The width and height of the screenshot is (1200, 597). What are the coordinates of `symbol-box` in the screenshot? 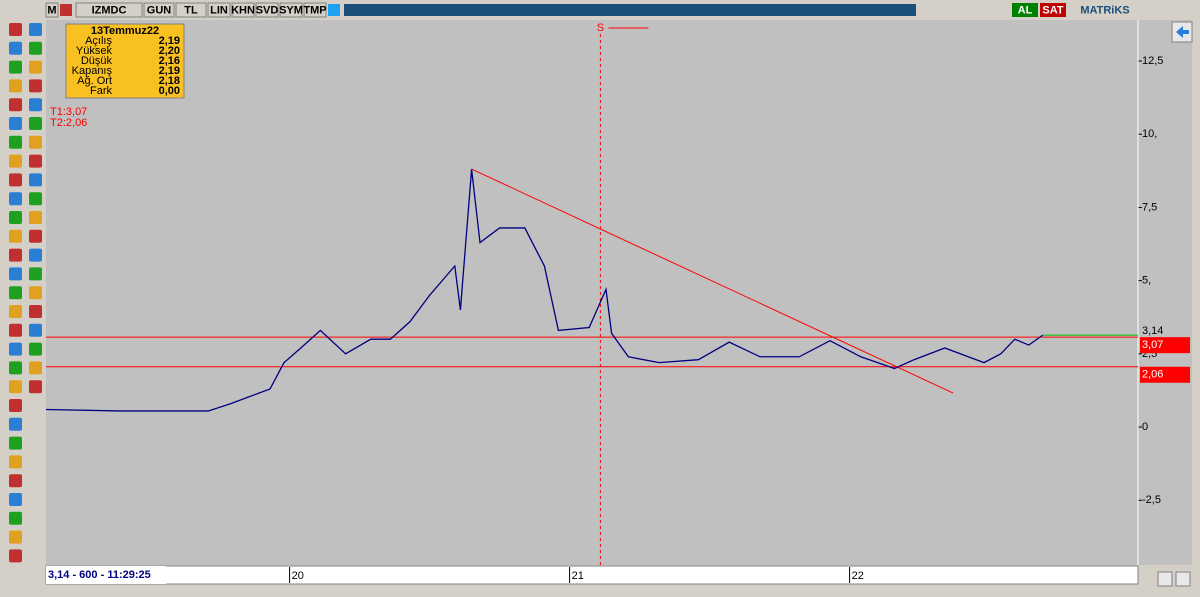 It's located at (109, 10).